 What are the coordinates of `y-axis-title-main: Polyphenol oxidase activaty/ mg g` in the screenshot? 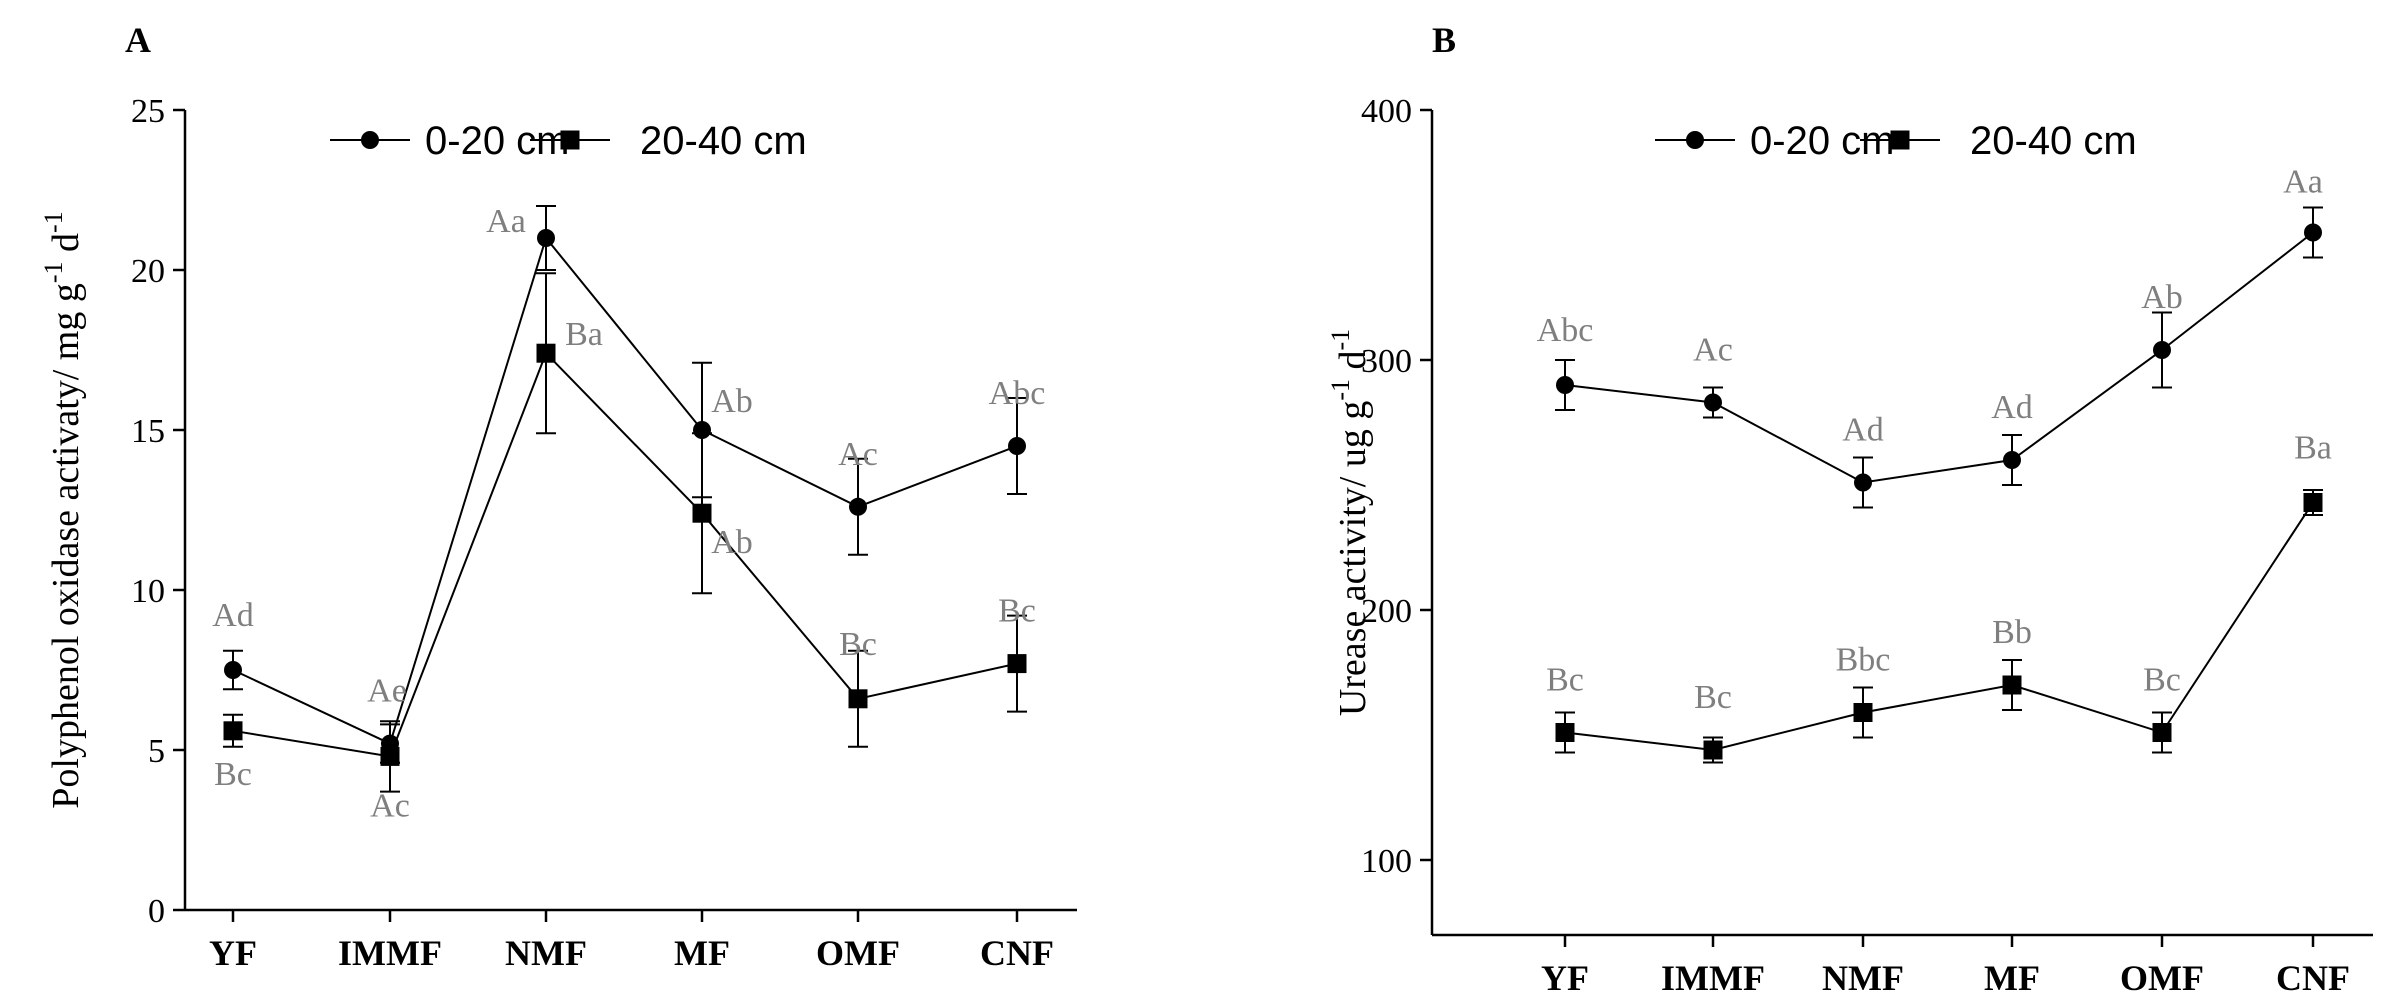 It's located at (66, 546).